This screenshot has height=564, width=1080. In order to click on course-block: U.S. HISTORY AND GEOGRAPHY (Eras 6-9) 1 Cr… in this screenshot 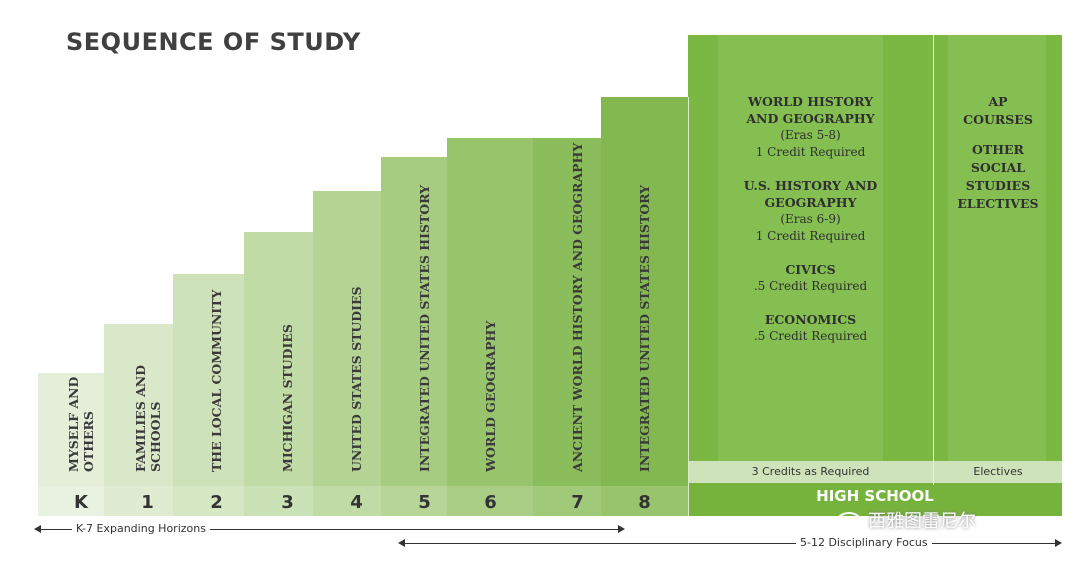, I will do `click(810, 211)`.